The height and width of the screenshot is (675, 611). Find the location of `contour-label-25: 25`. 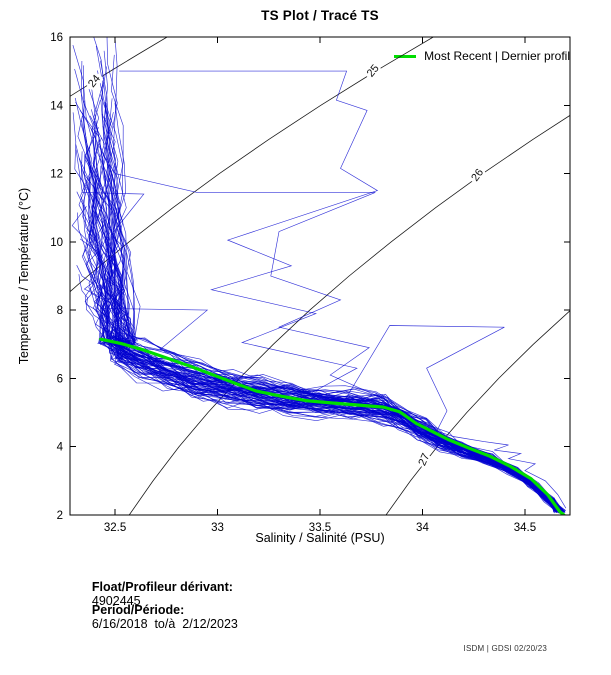

contour-label-25: 25 is located at coordinates (373, 70).